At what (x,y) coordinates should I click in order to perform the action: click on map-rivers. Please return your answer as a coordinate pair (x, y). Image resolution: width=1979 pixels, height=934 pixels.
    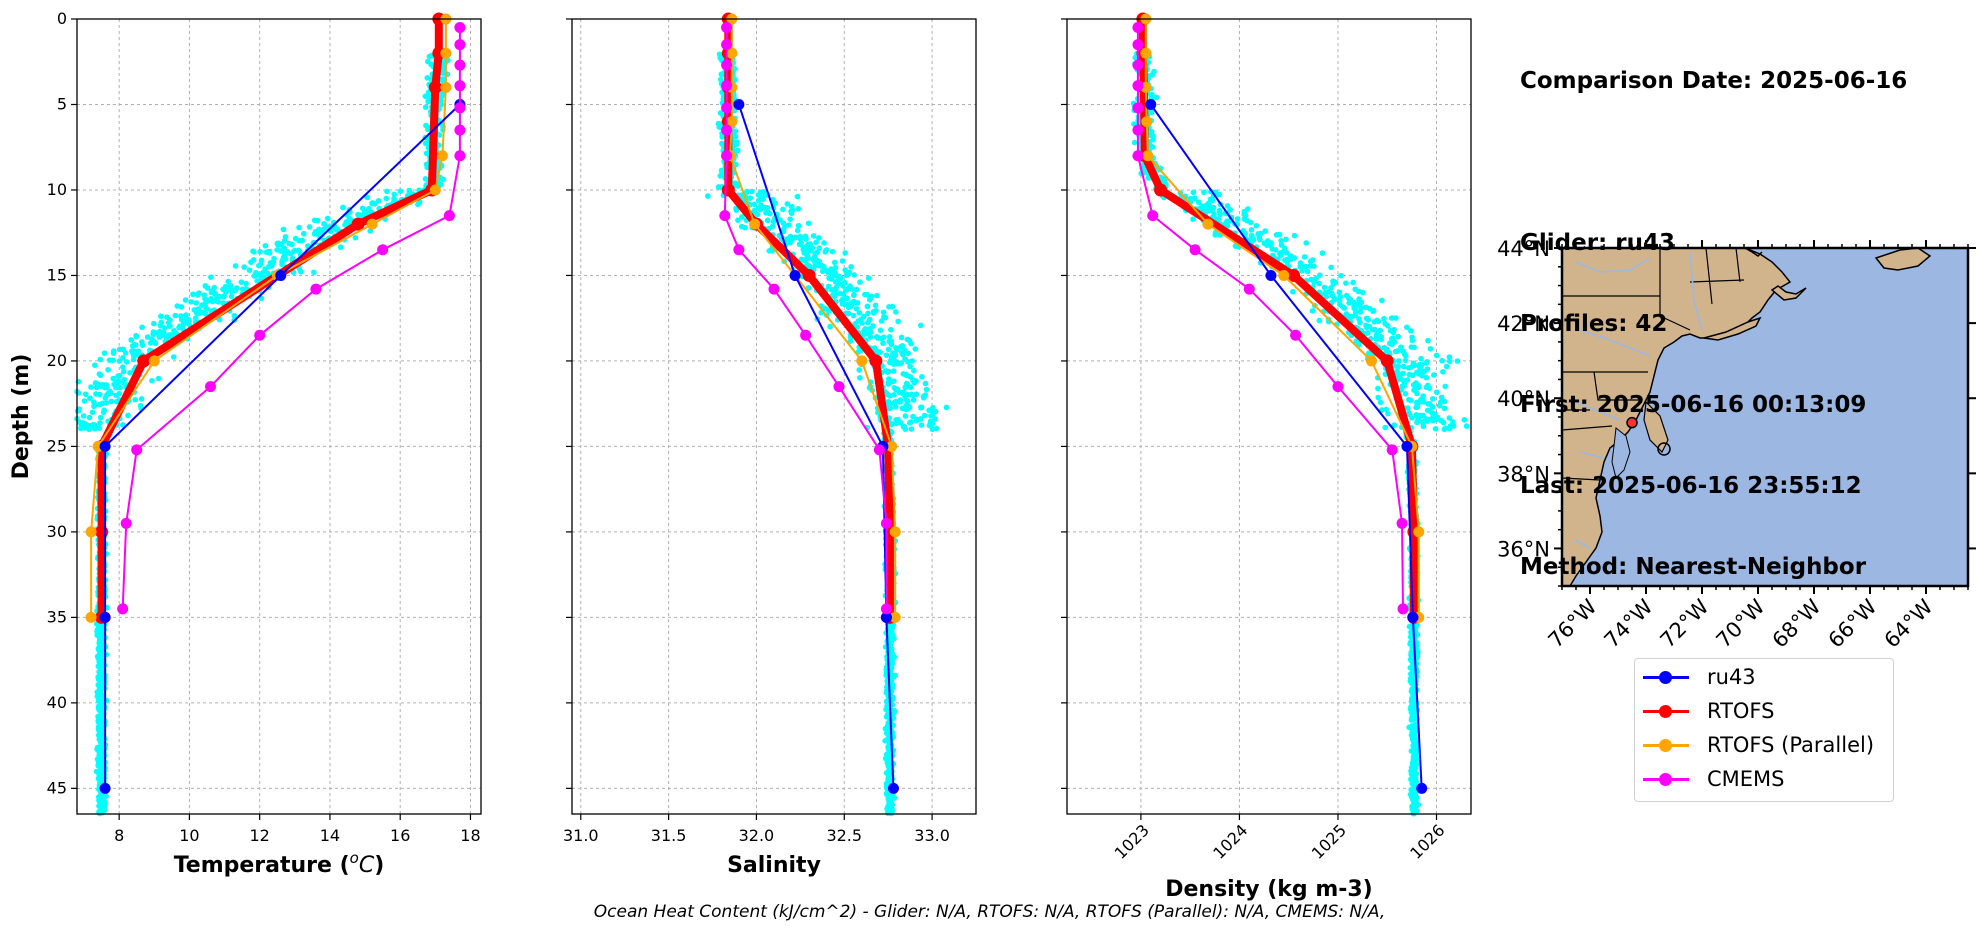
    Looking at the image, I should click on (1636, 400).